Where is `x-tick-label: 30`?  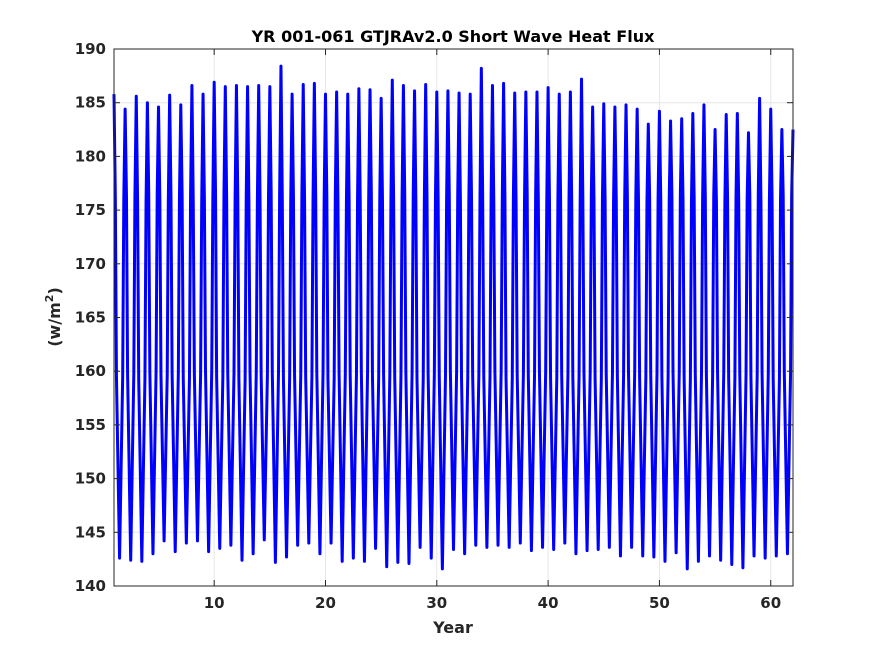 x-tick-label: 30 is located at coordinates (436, 603).